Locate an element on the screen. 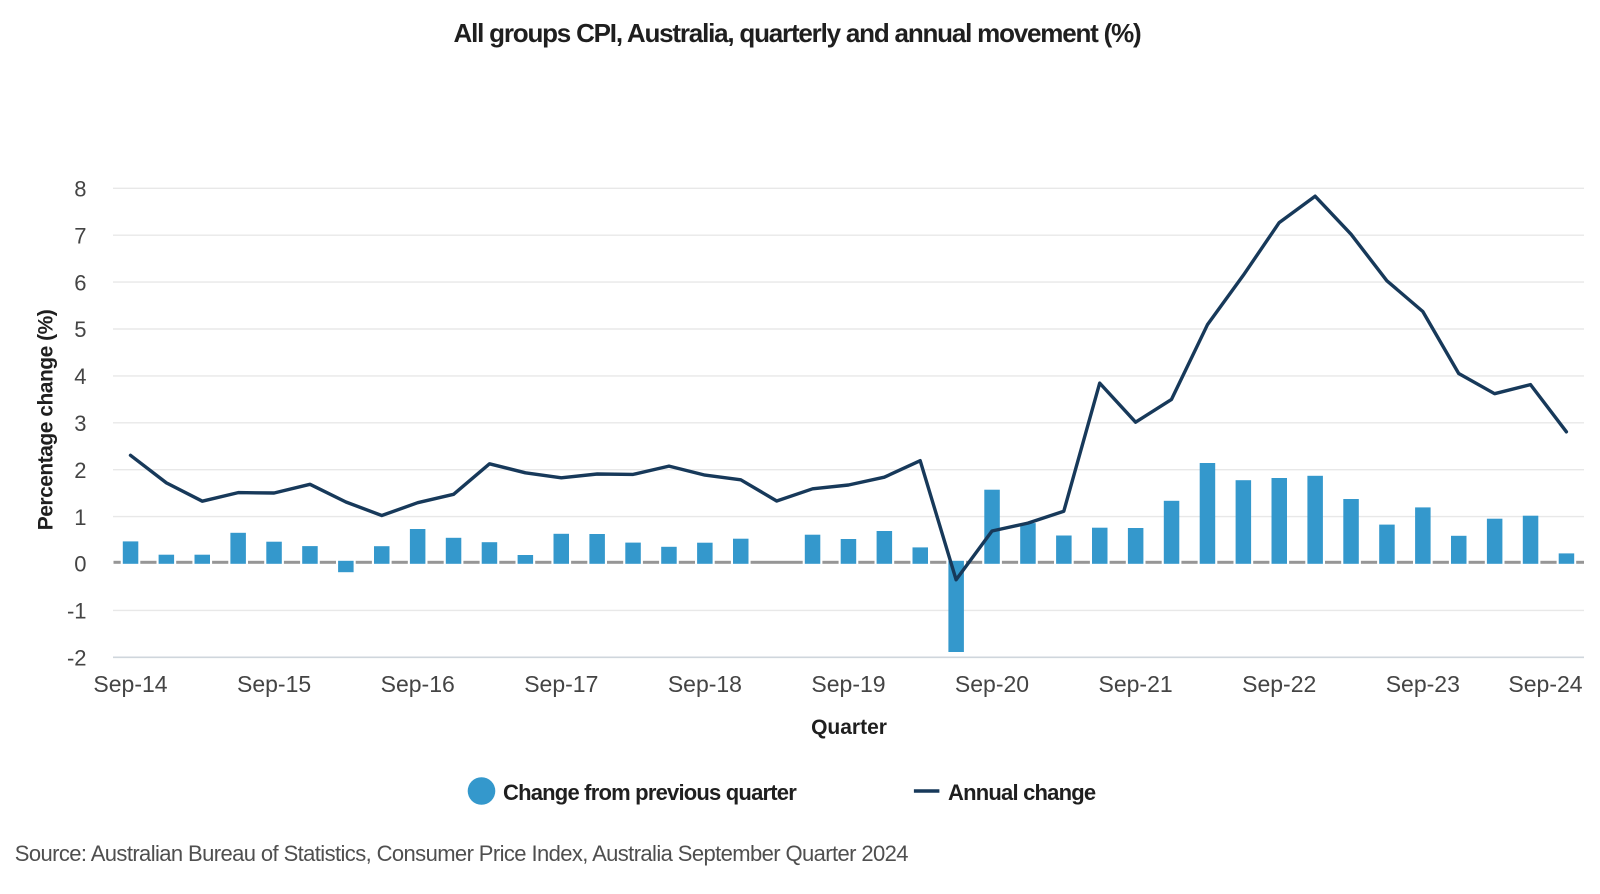 Image resolution: width=1600 pixels, height=894 pixels. svg-text: Annual change is located at coordinates (1022, 792).